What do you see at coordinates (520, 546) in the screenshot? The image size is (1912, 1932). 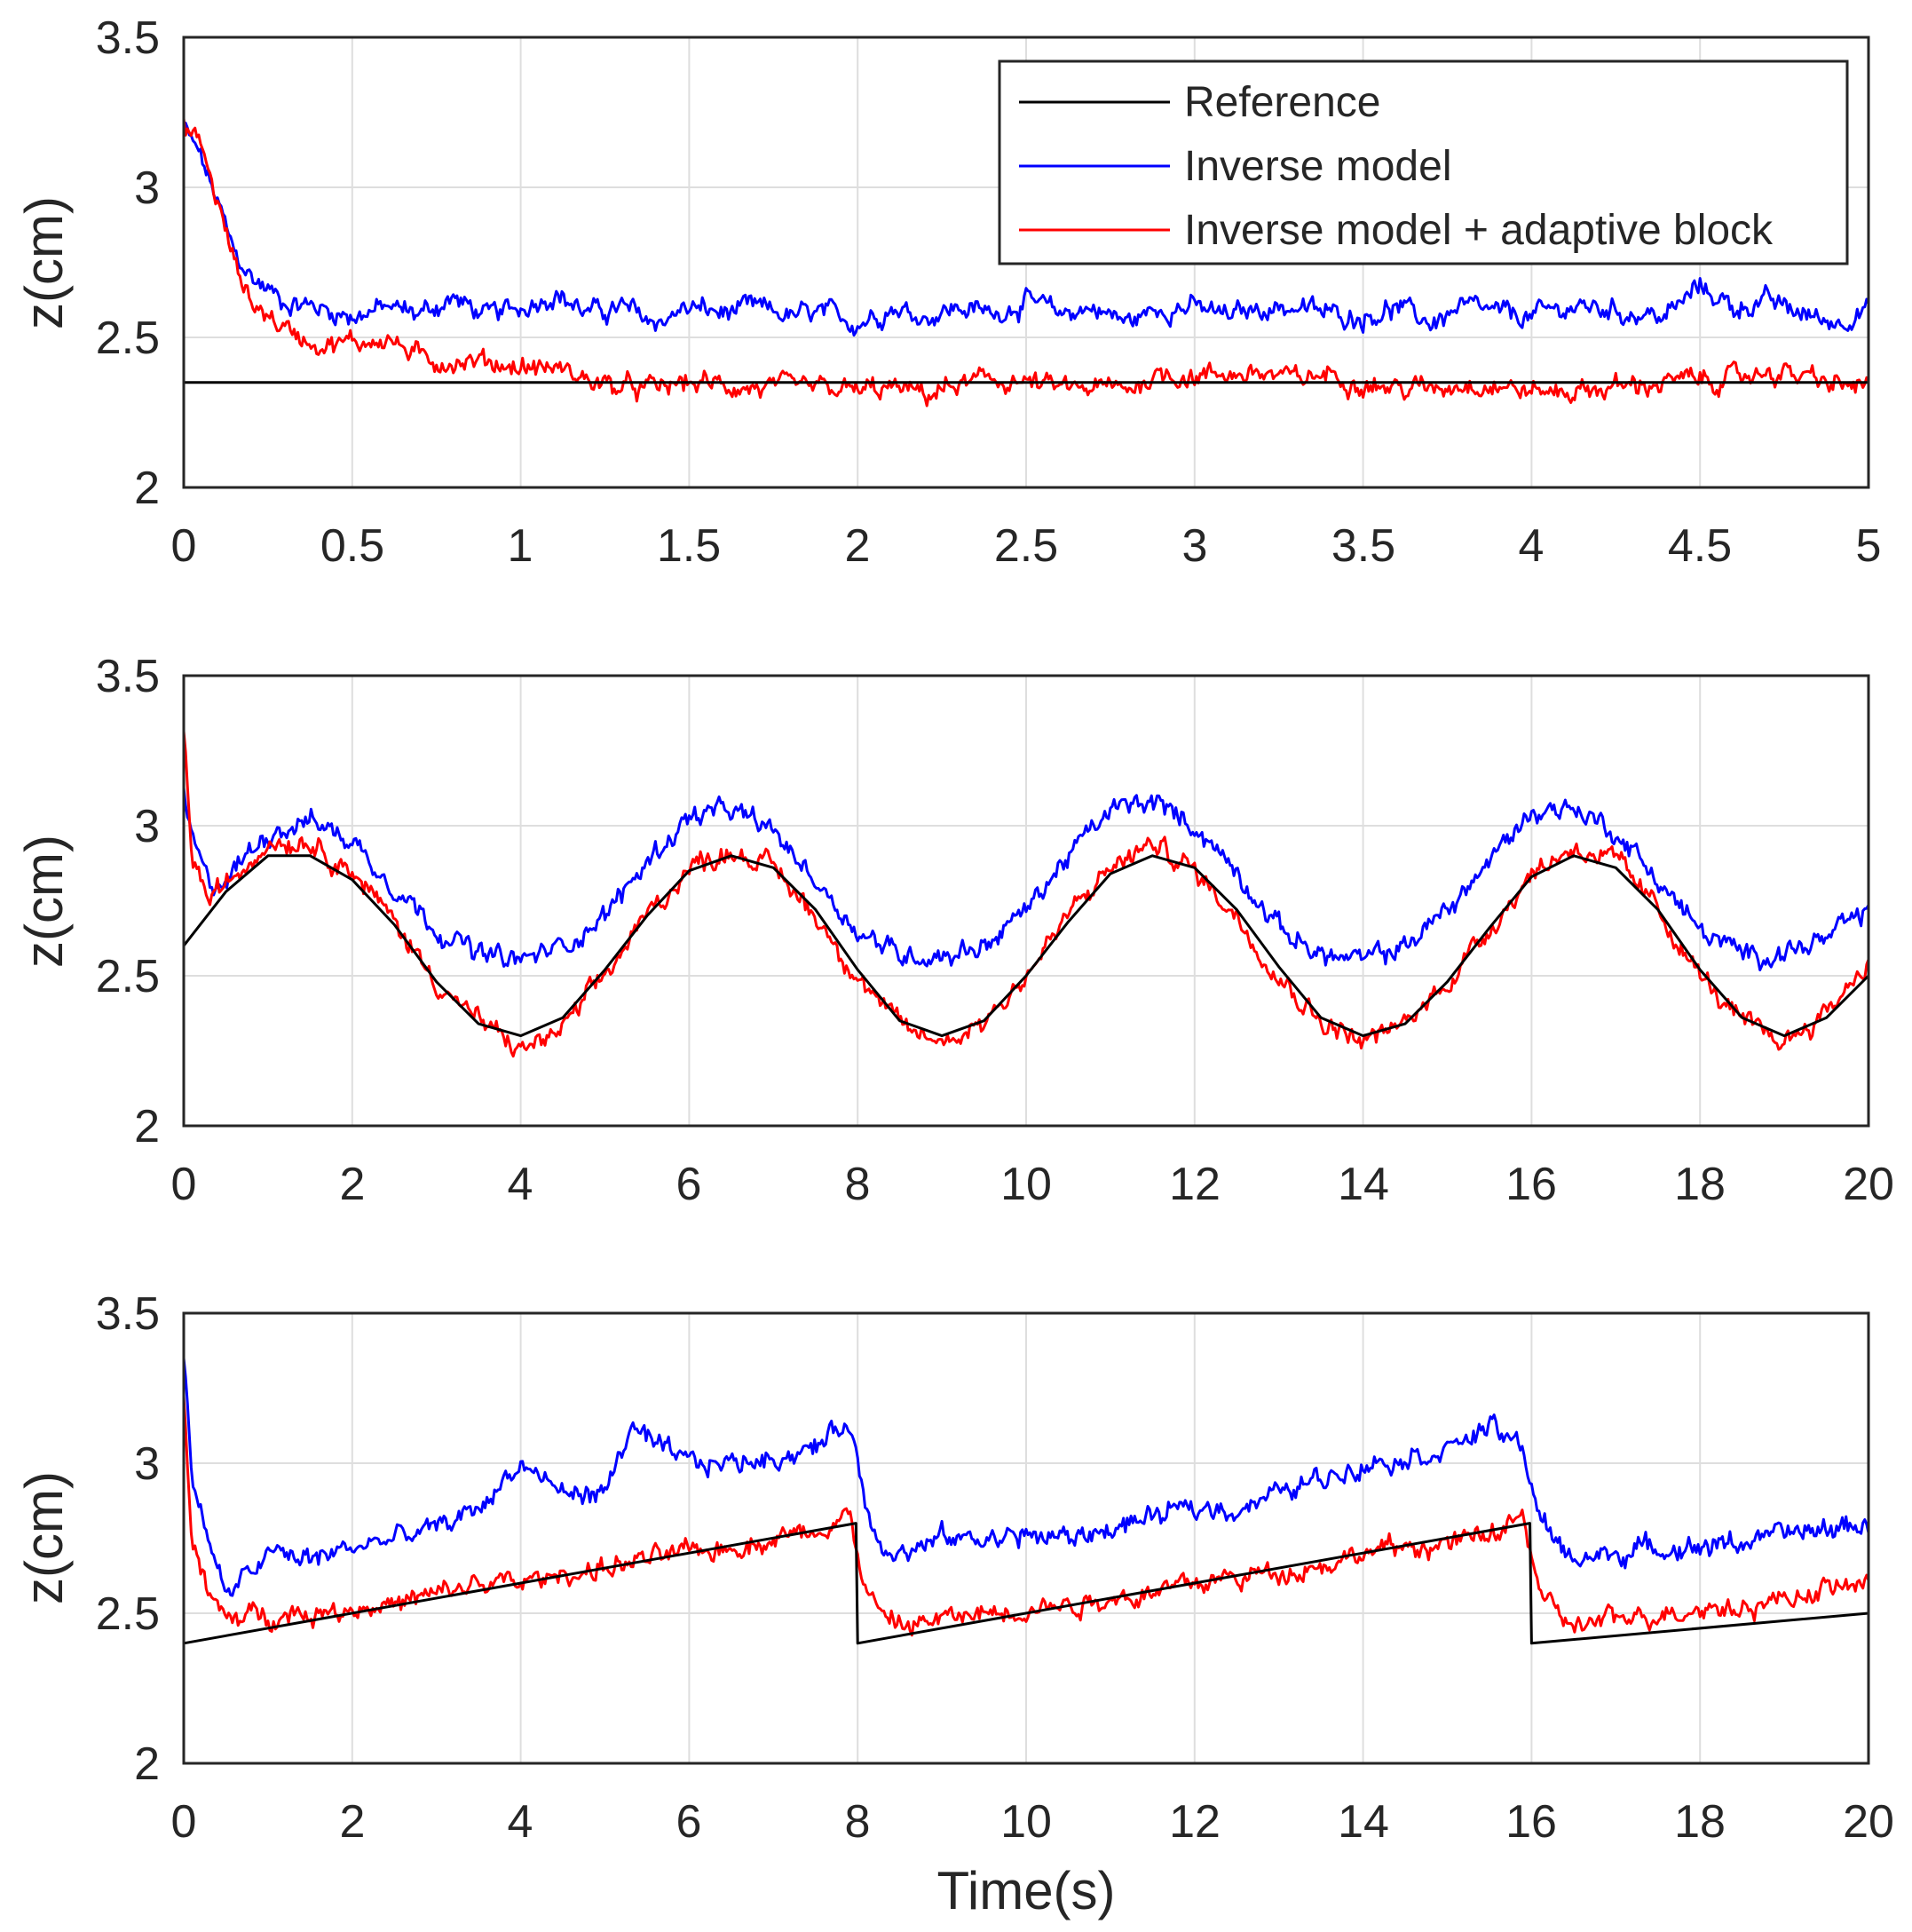 I see `x-tick-label: 1` at bounding box center [520, 546].